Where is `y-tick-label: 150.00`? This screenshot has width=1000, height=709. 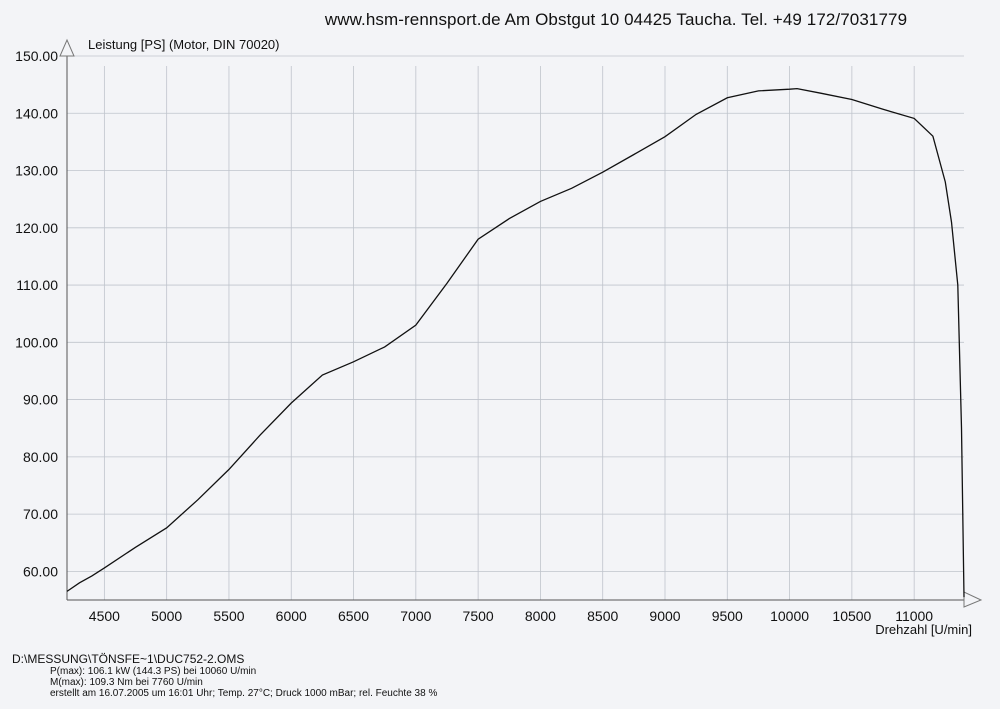
y-tick-label: 150.00 is located at coordinates (36, 56).